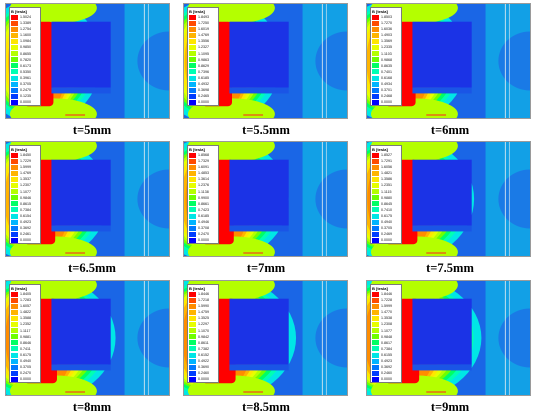 Image resolution: width=550 pixels, height=417 pixels. What do you see at coordinates (203, 29) in the screenshot?
I see `legend-entry: 1.6019` at bounding box center [203, 29].